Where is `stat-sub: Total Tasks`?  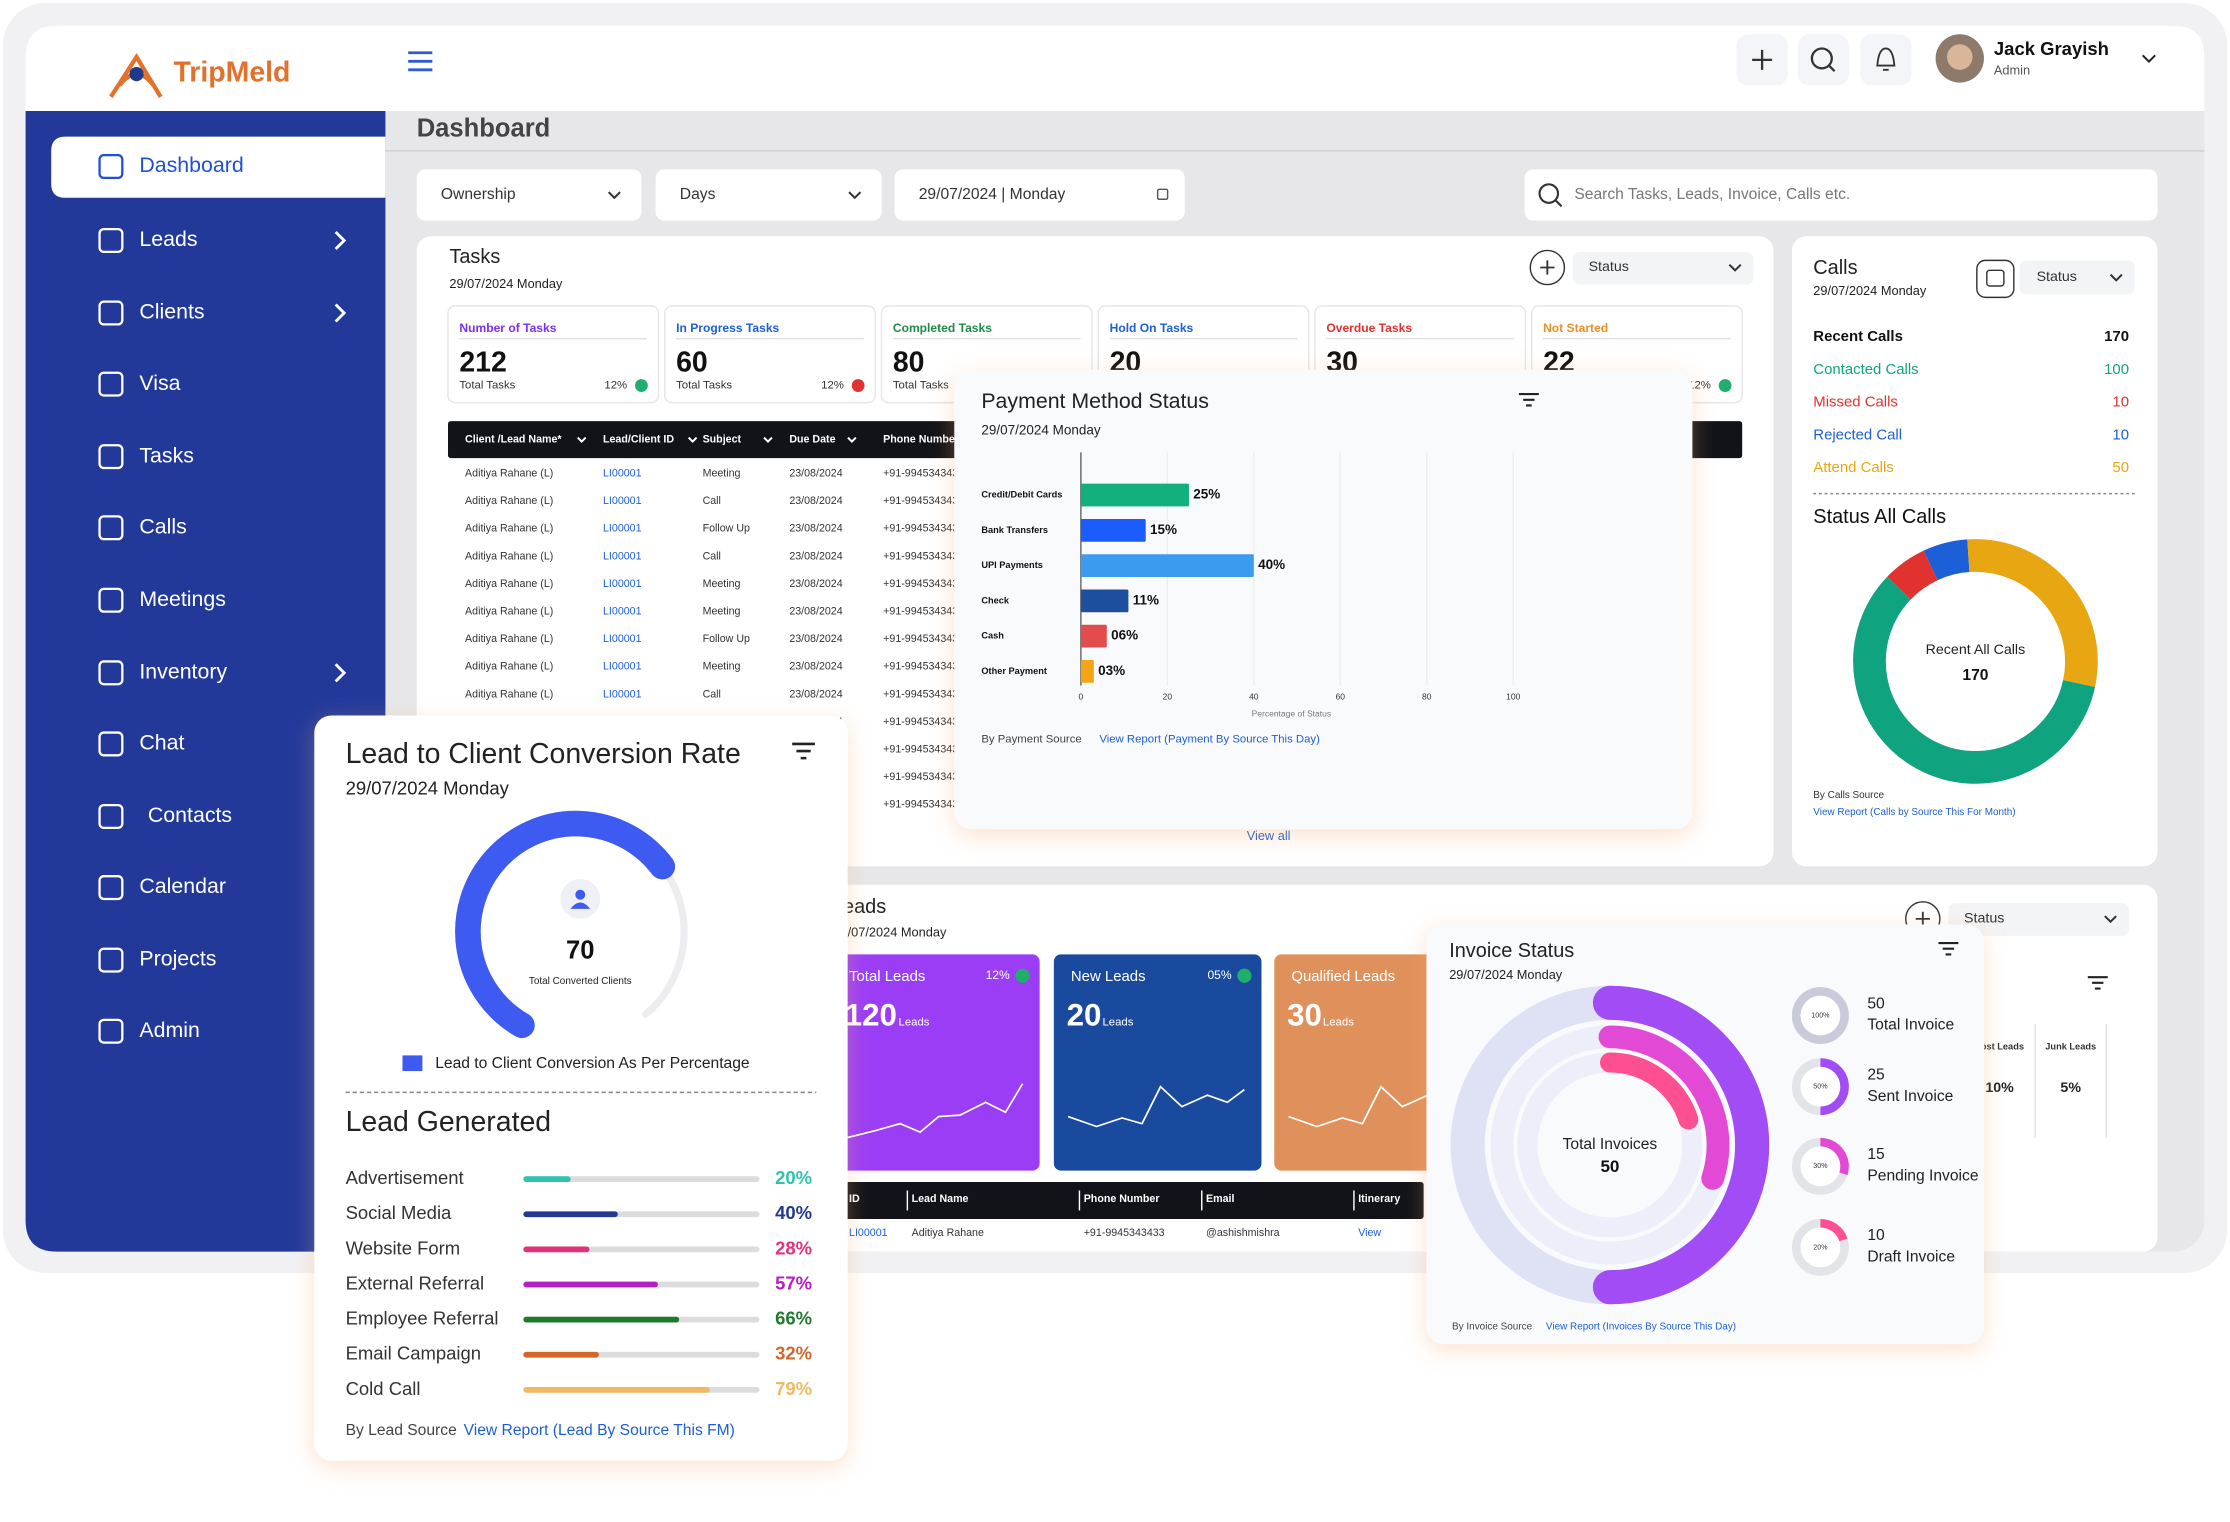
stat-sub: Total Tasks is located at coordinates (487, 386).